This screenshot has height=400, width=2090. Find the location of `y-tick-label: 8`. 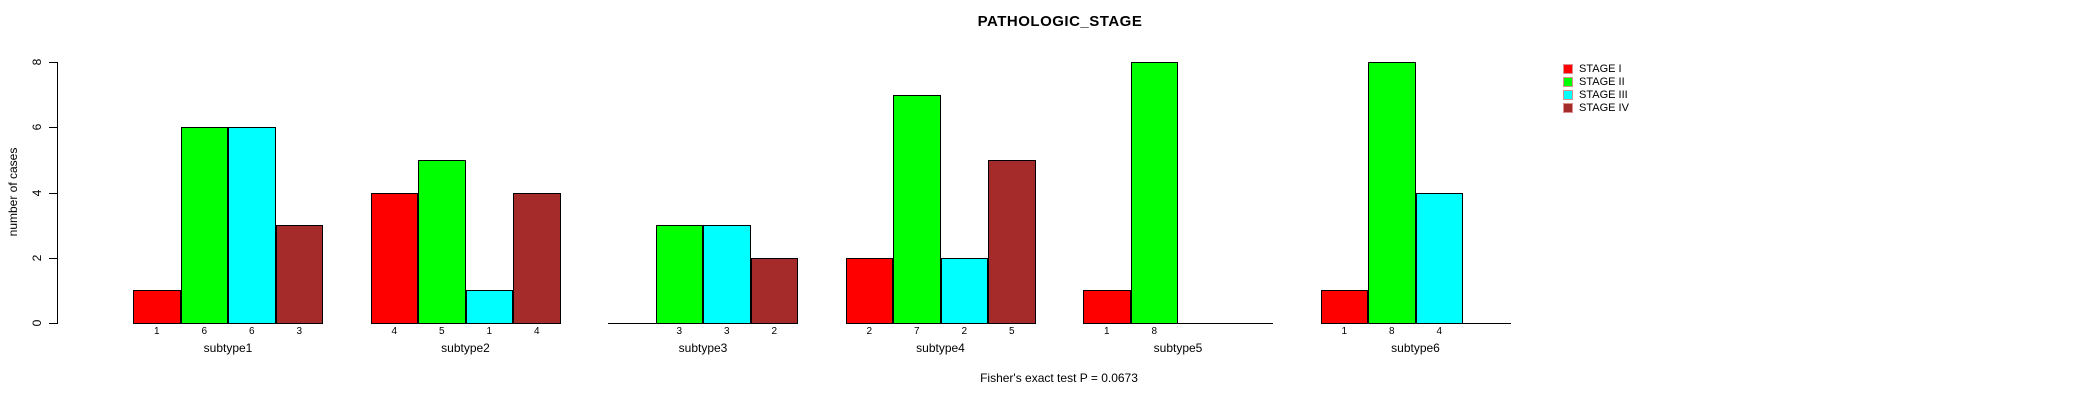

y-tick-label: 8 is located at coordinates (37, 62).